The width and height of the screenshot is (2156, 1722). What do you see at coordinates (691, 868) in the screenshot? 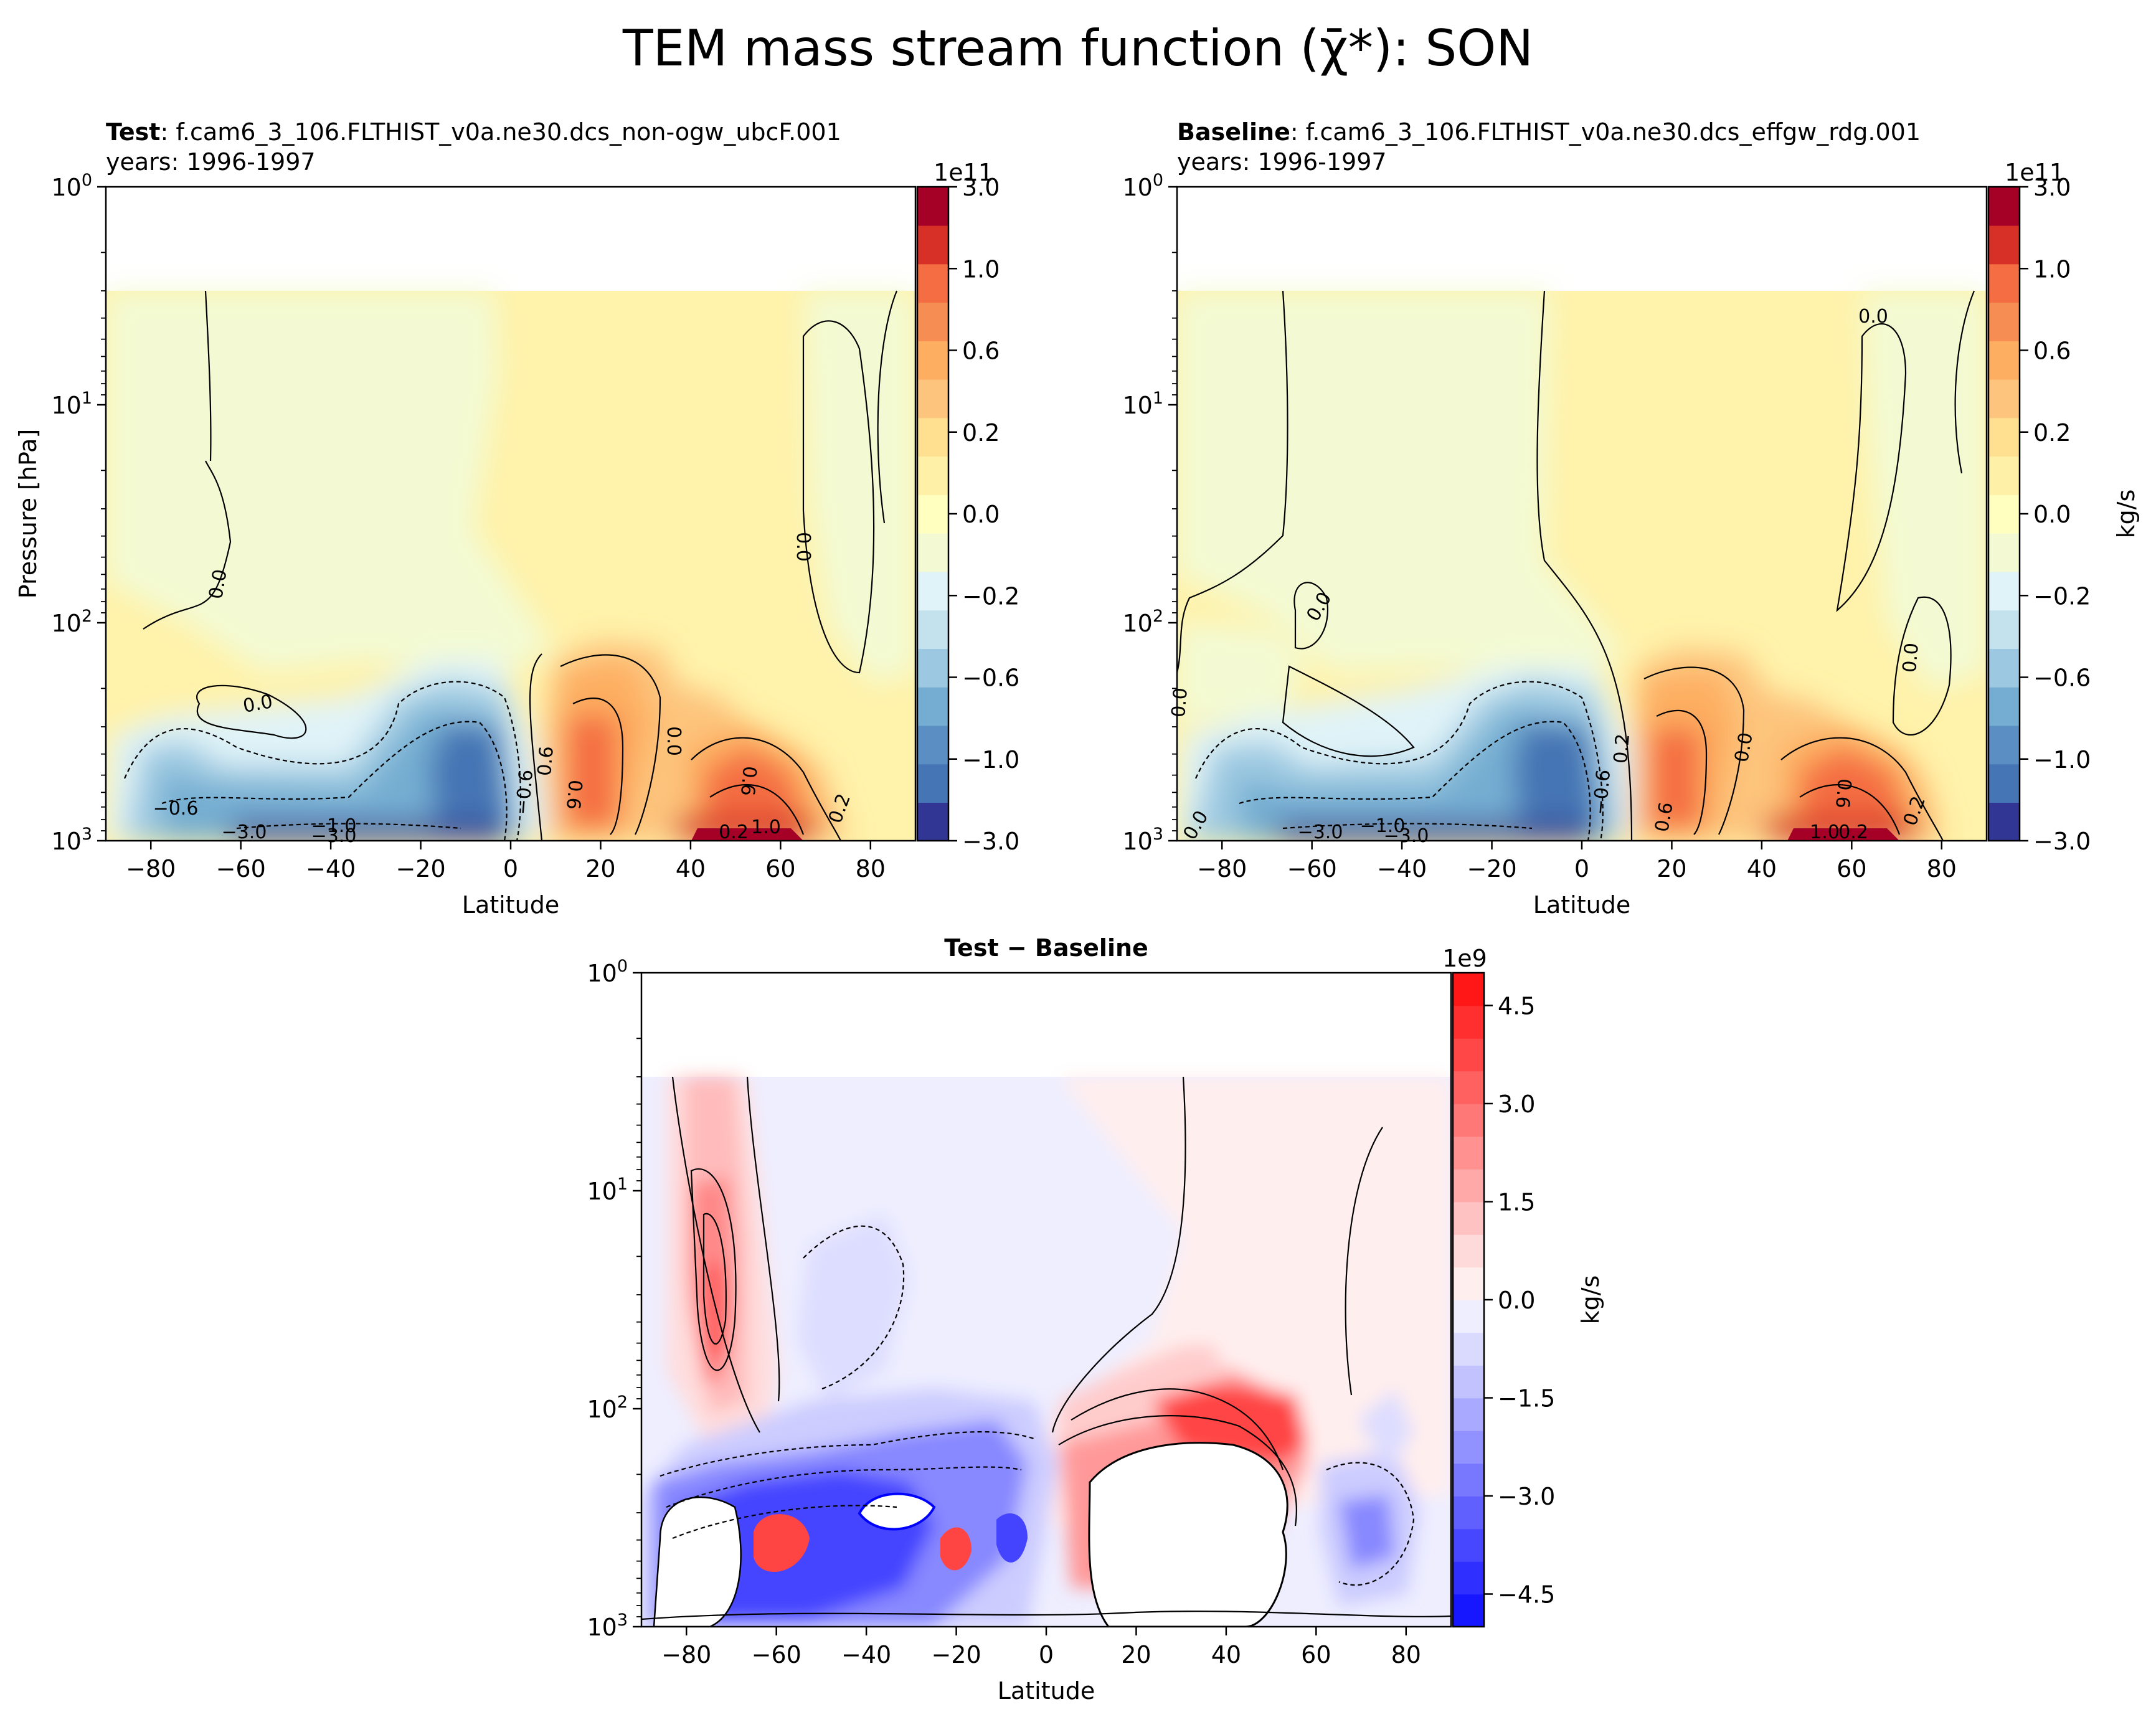
I see `x-tick-label: 40` at bounding box center [691, 868].